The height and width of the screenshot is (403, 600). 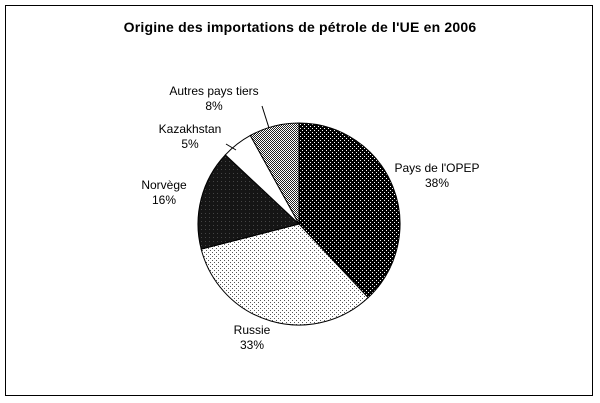 What do you see at coordinates (164, 185) in the screenshot?
I see `slice-label-2: Norvège` at bounding box center [164, 185].